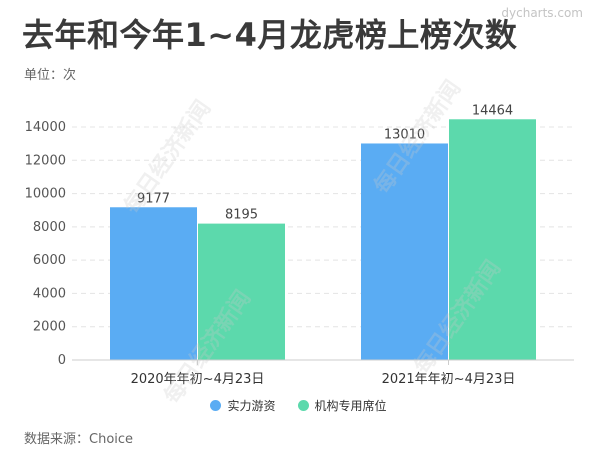 This screenshot has width=597, height=466. What do you see at coordinates (198, 379) in the screenshot?
I see `x-tick-label-0: 2020年年初~4月23日` at bounding box center [198, 379].